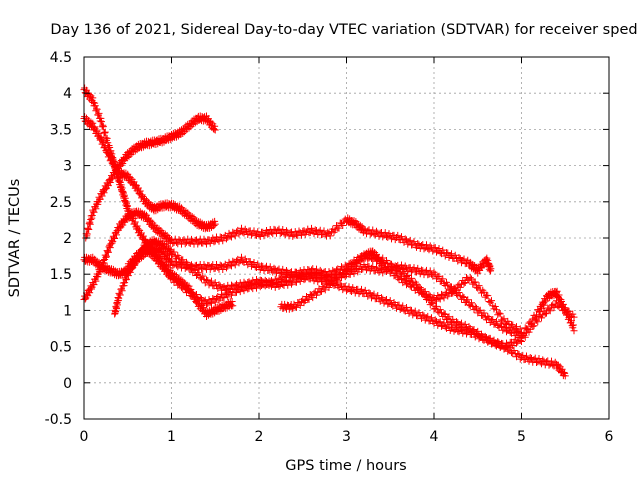  I want to click on y-tick-label: 2, so click(67, 239).